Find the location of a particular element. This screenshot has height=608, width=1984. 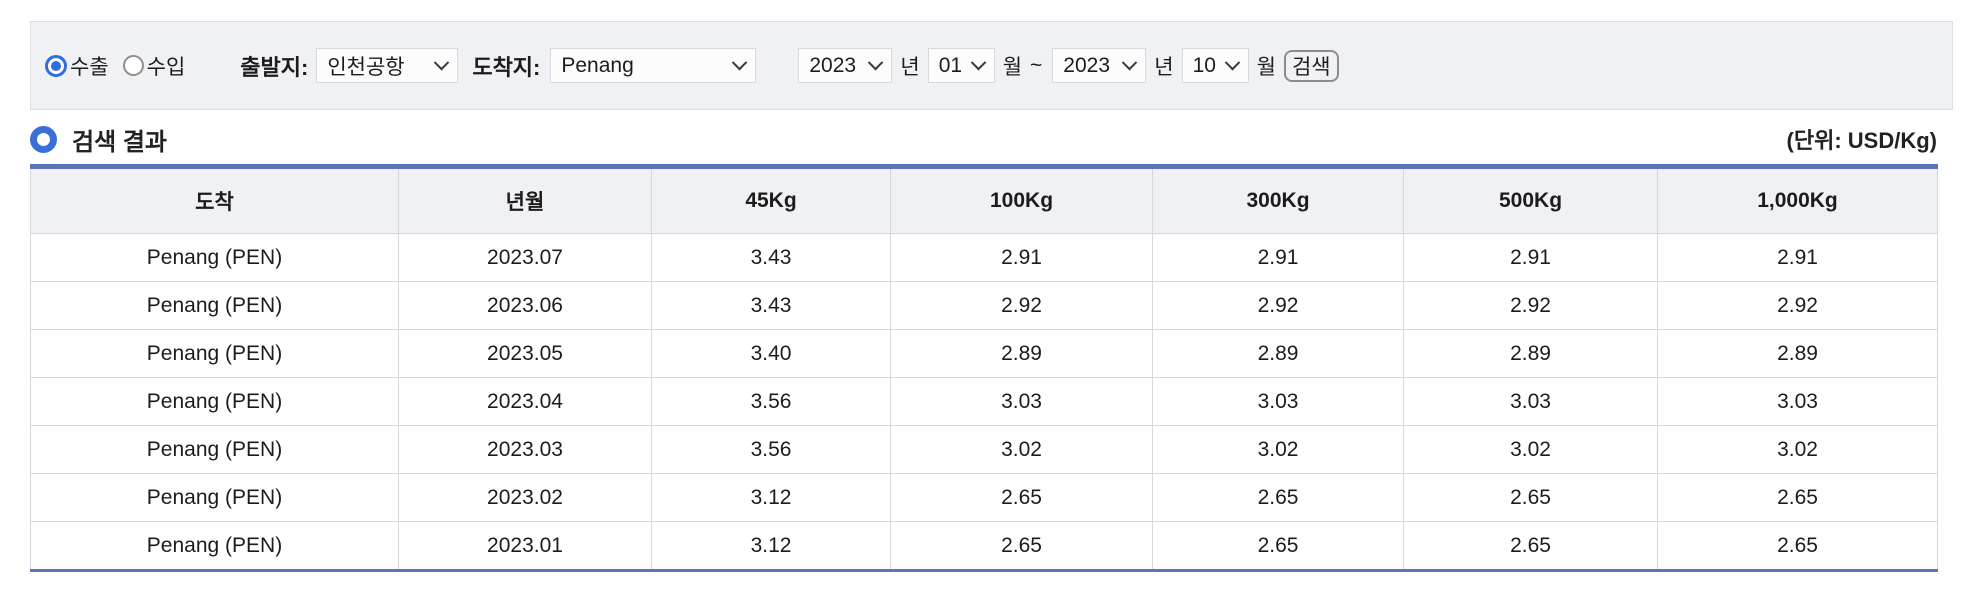

destination-select-value: Penang is located at coordinates (597, 65).